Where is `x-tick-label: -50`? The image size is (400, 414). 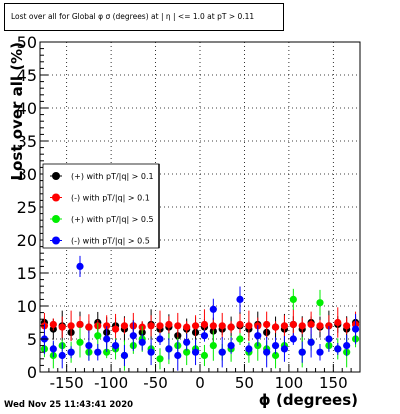 x-tick-label: -50 is located at coordinates (155, 383).